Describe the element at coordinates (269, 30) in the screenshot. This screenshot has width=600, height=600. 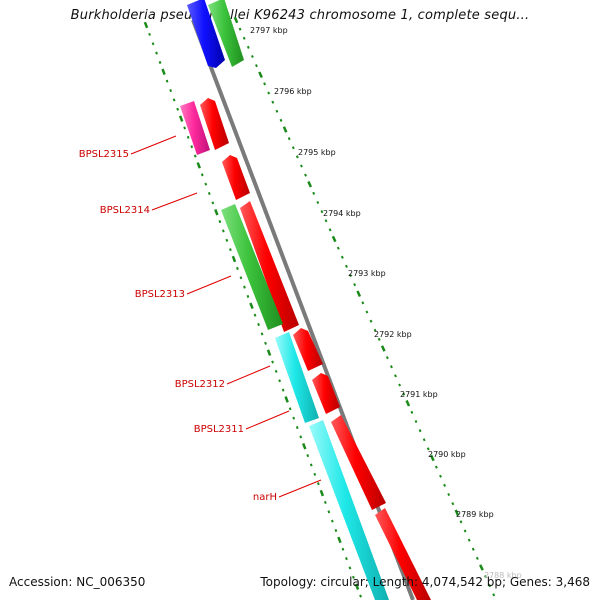
I see `scale-label: 2797 kbp` at that location.